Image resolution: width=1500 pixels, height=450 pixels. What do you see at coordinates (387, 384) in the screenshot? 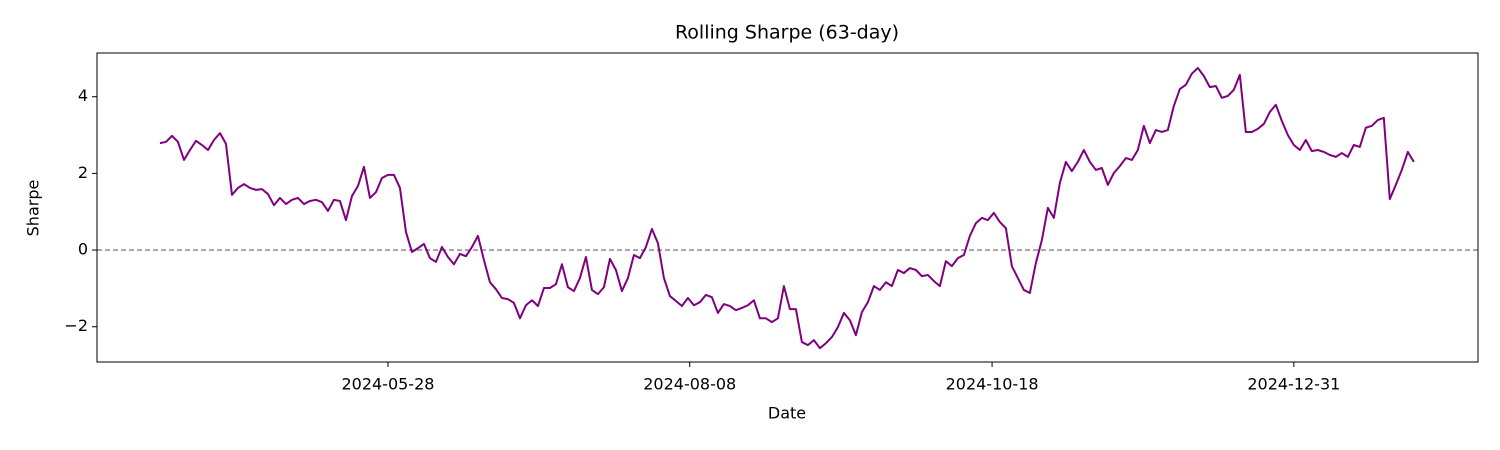
I see `x-tick-label: 2024-05-28` at bounding box center [387, 384].